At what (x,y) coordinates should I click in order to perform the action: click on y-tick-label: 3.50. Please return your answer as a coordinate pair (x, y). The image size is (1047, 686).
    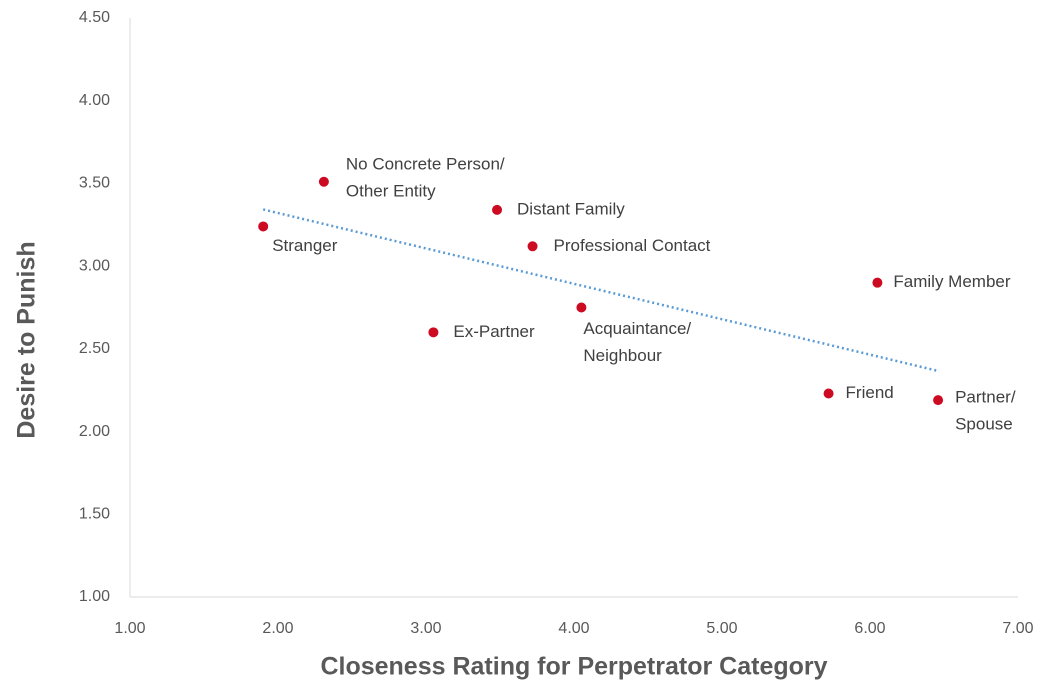
    Looking at the image, I should click on (94, 183).